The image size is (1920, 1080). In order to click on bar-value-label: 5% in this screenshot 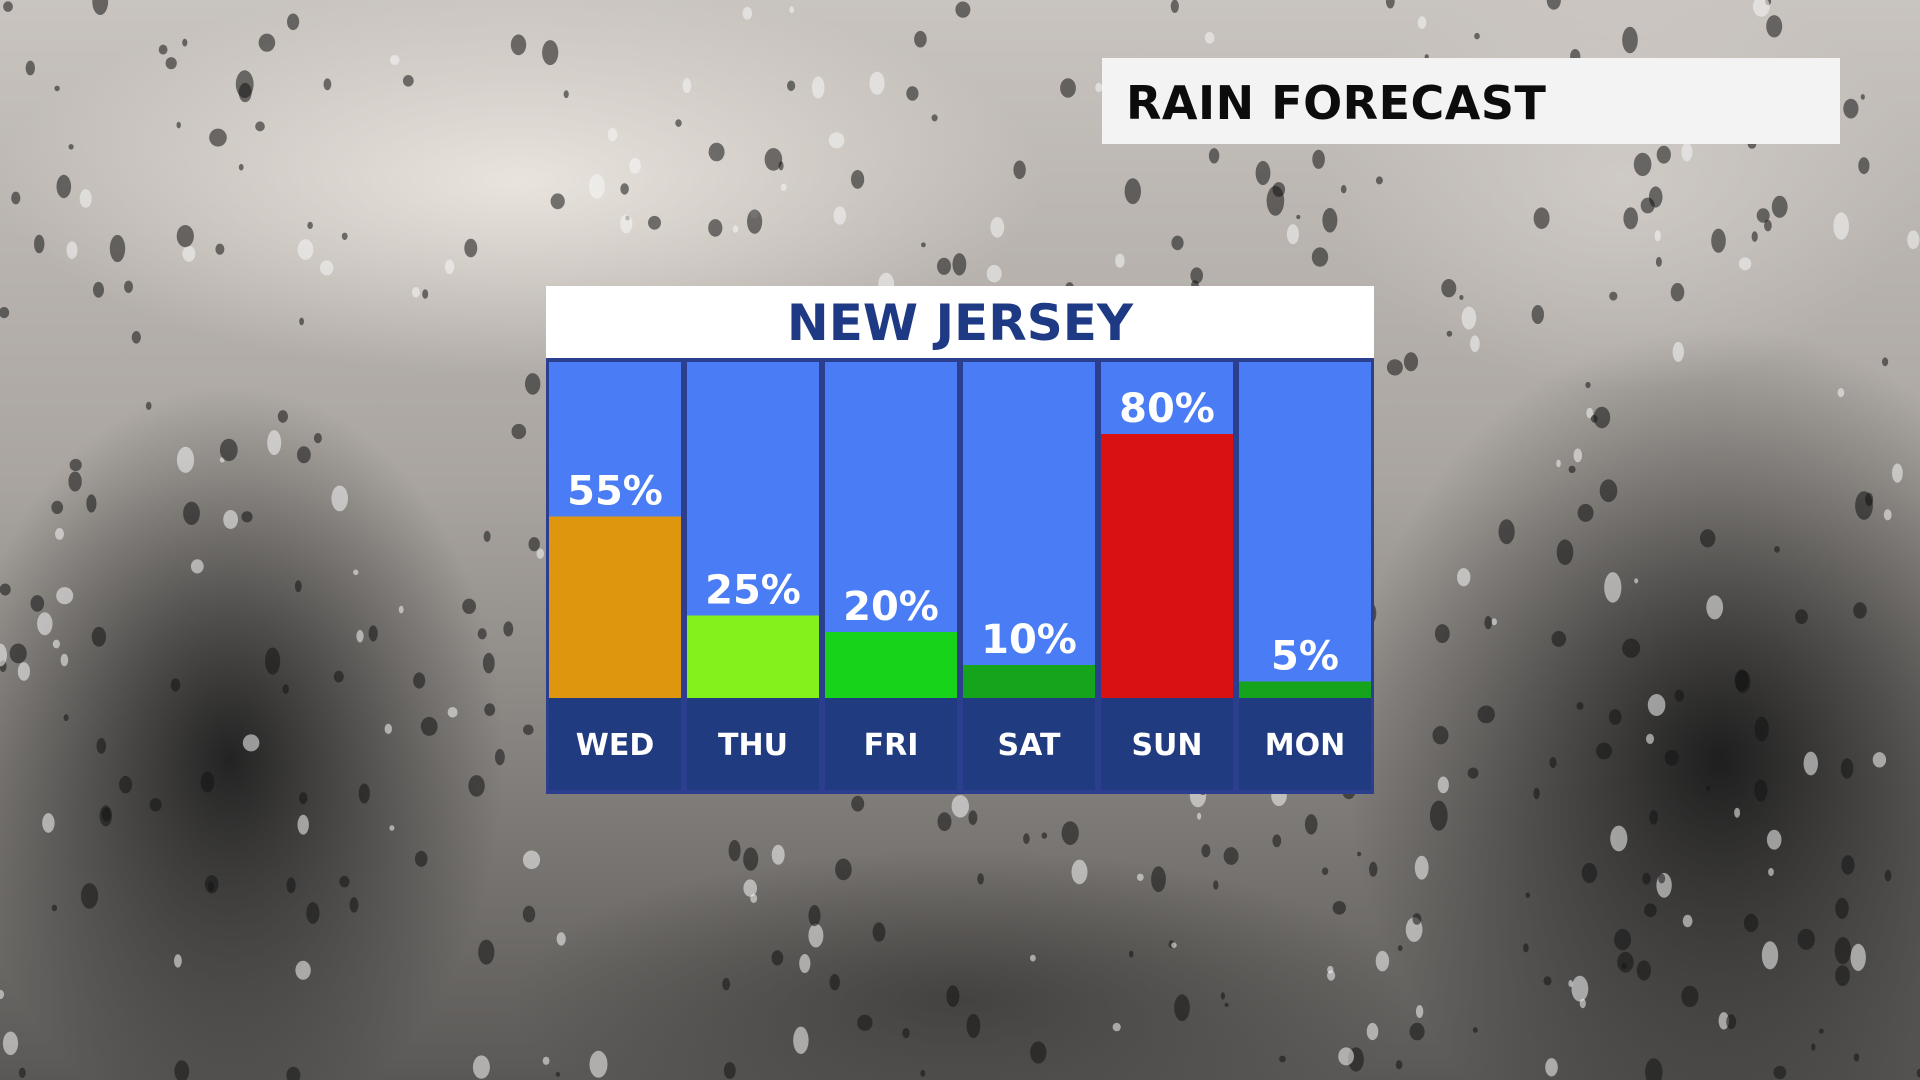, I will do `click(1305, 657)`.